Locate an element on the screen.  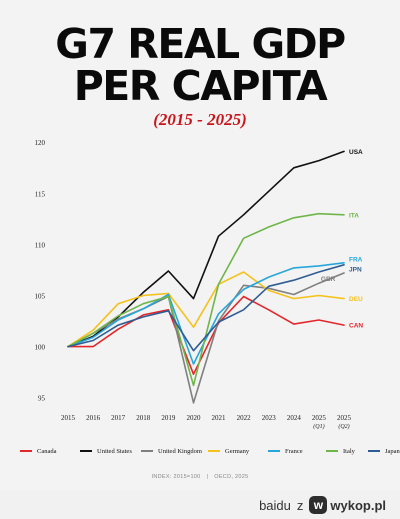
x-tick-sublabel: (Q1) is located at coordinates (318, 426).